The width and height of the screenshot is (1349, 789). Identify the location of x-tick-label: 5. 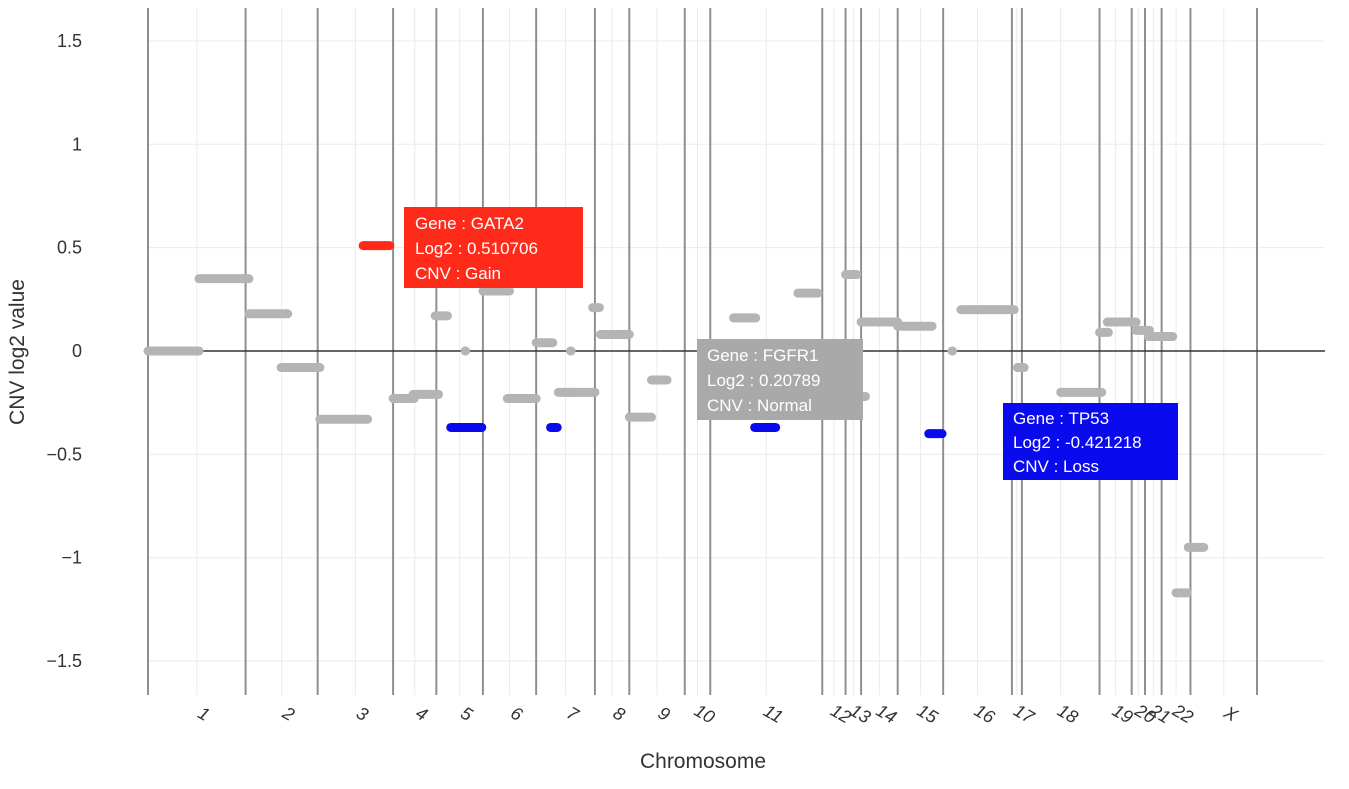
(467, 714).